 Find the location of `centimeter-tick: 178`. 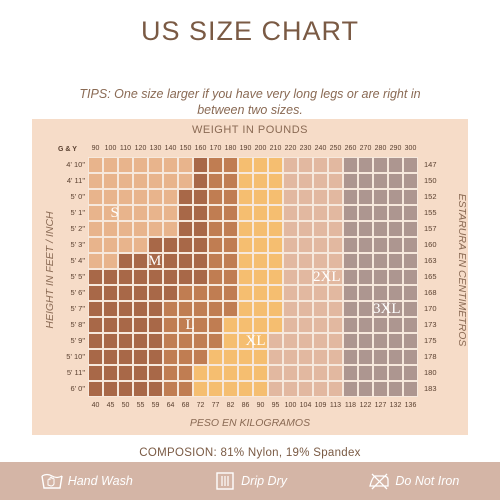

centimeter-tick: 178 is located at coordinates (430, 356).